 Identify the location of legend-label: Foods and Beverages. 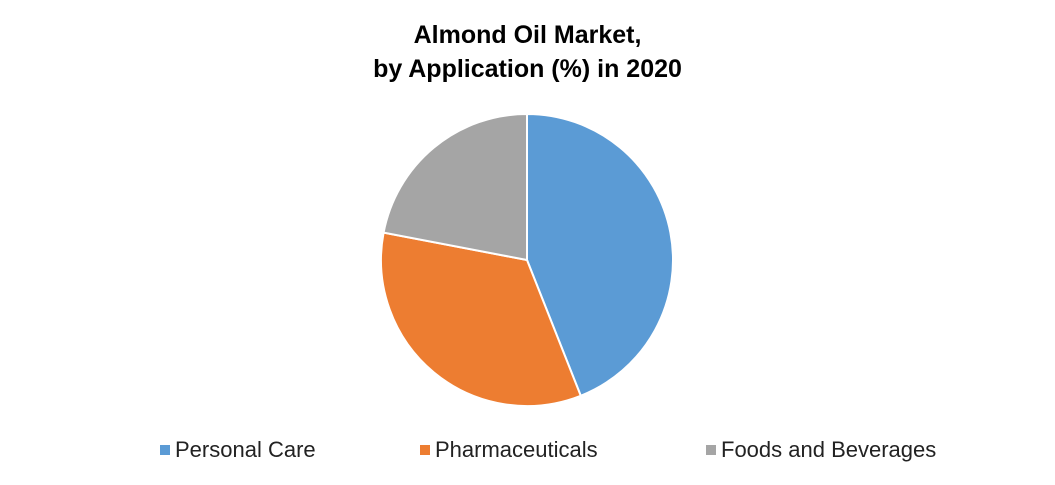
(828, 449).